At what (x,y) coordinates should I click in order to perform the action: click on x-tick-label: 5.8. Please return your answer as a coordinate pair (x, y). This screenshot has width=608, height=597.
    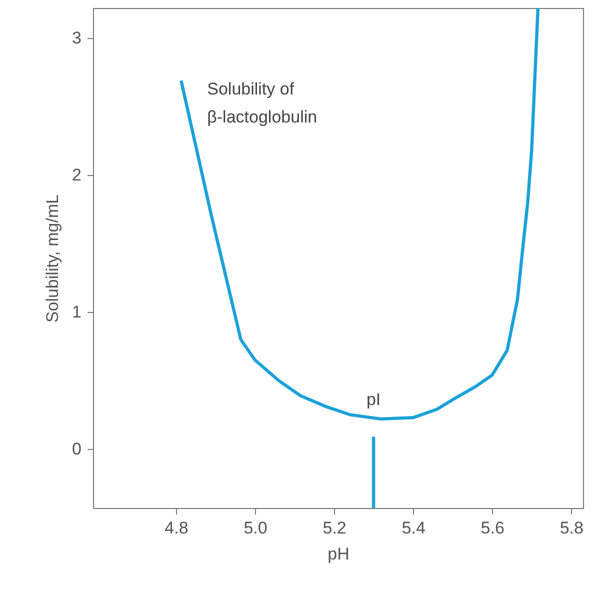
    Looking at the image, I should click on (572, 528).